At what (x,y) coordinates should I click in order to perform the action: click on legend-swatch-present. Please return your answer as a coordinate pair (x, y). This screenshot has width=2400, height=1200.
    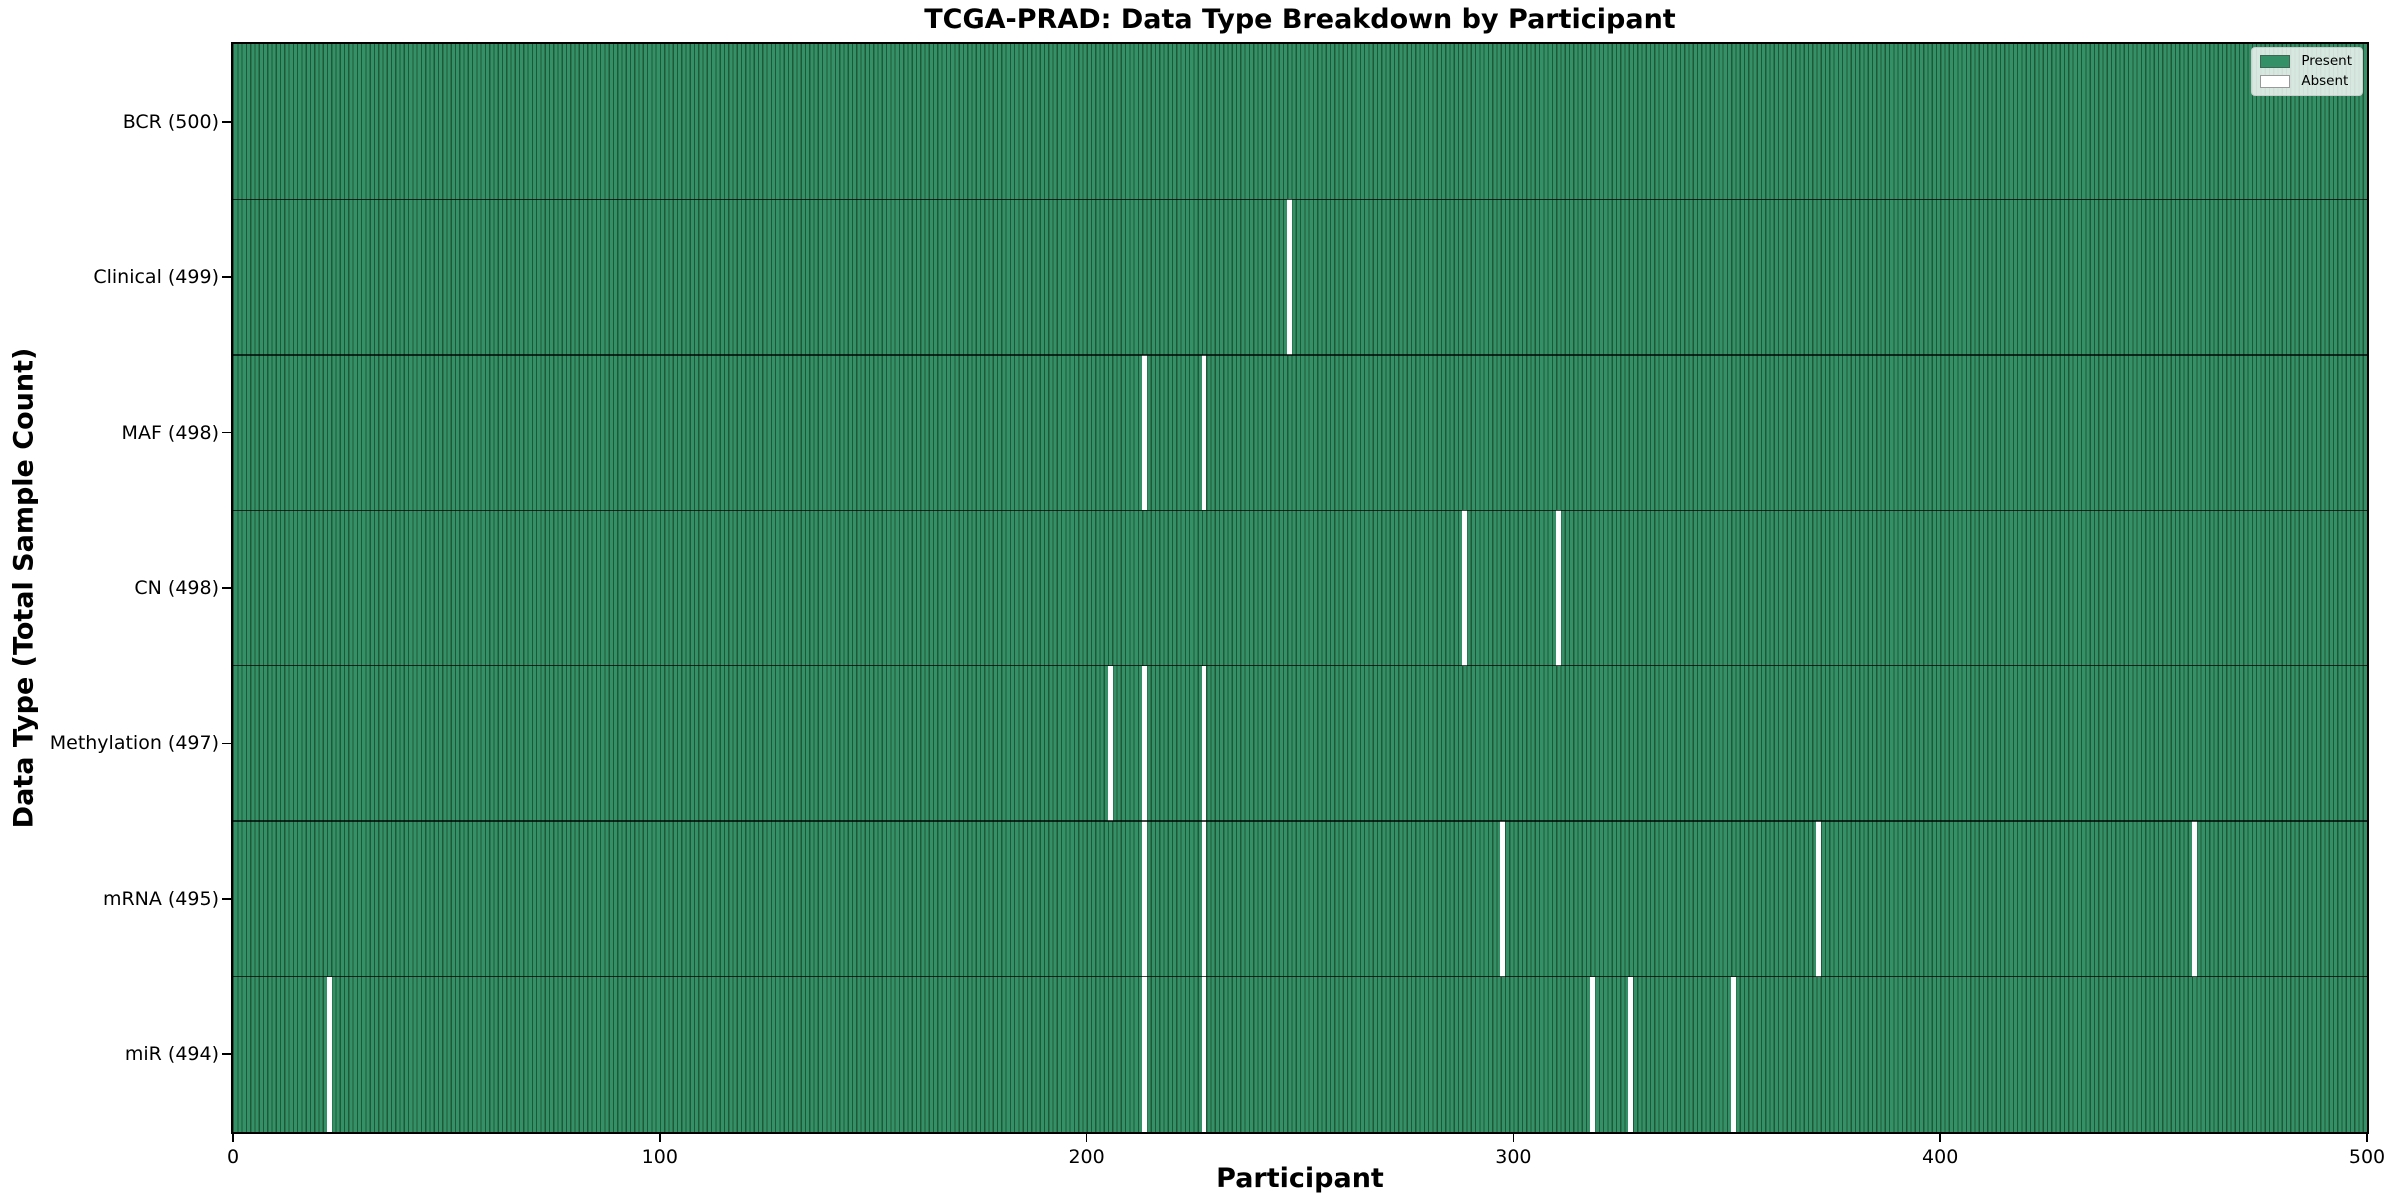
    Looking at the image, I should click on (2275, 61).